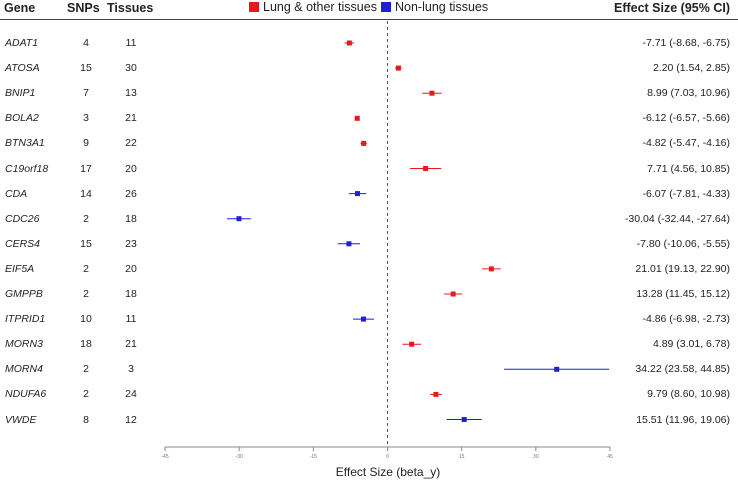  Describe the element at coordinates (688, 93) in the screenshot. I see `effect-size-text: 8.99 (7.03, 10.96)` at that location.